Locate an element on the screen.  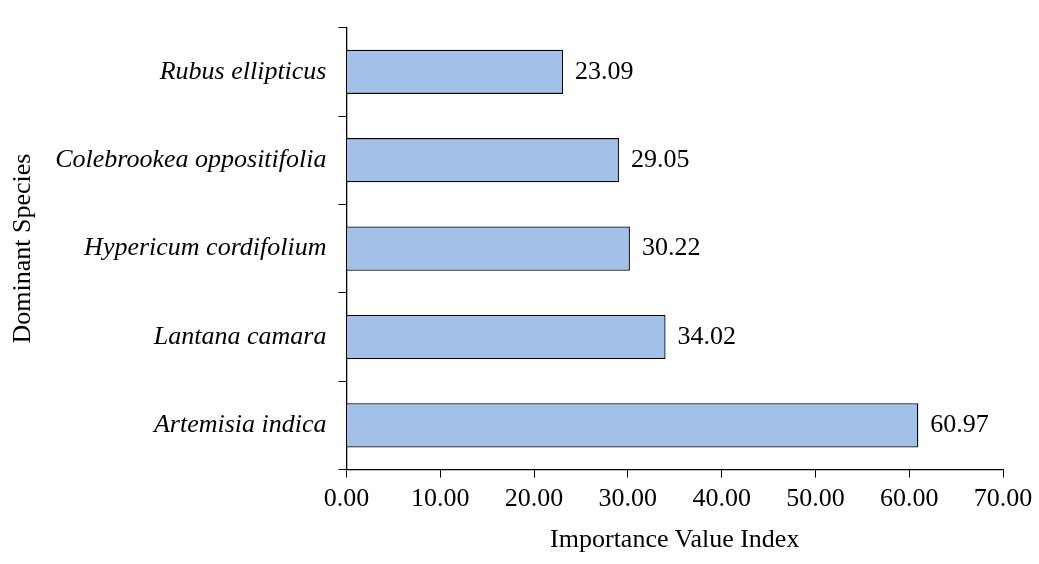
y-axis-title: Dominant Species is located at coordinates (22, 248).